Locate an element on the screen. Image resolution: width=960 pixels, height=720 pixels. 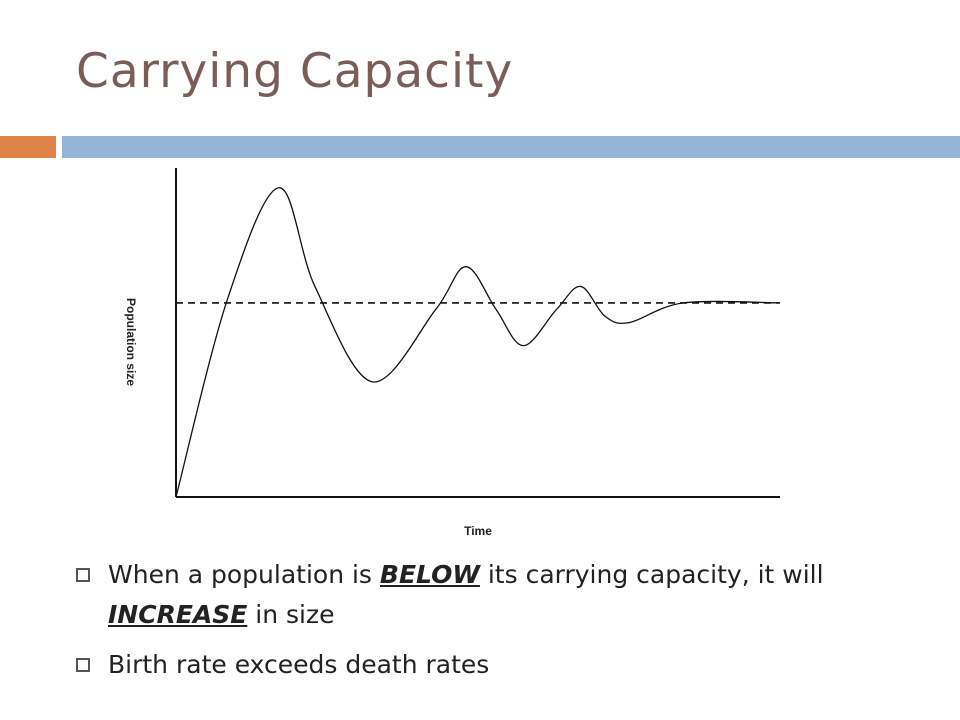
slide-title: Carrying Capacity is located at coordinates (295, 71).